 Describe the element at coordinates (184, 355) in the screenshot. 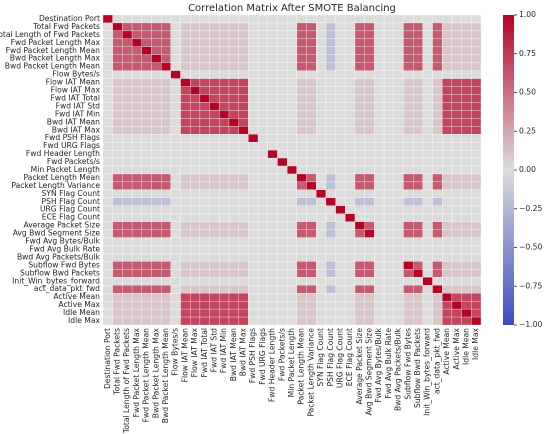

I see `x-tick-label: Flow IAT Mean` at that location.